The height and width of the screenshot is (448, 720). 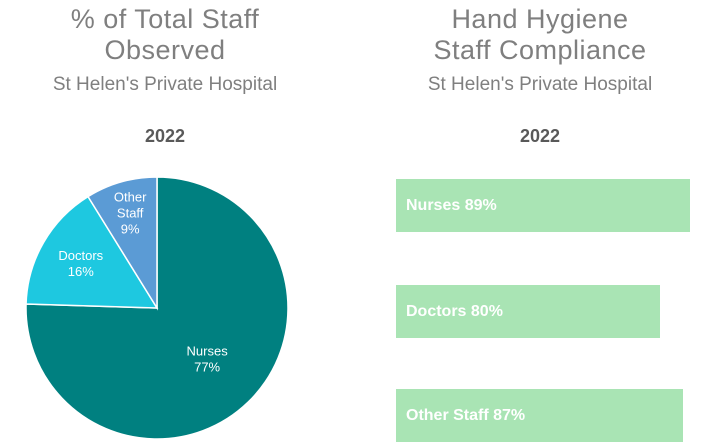 What do you see at coordinates (466, 415) in the screenshot?
I see `bar-label-other-staff: Other Staff 87%` at bounding box center [466, 415].